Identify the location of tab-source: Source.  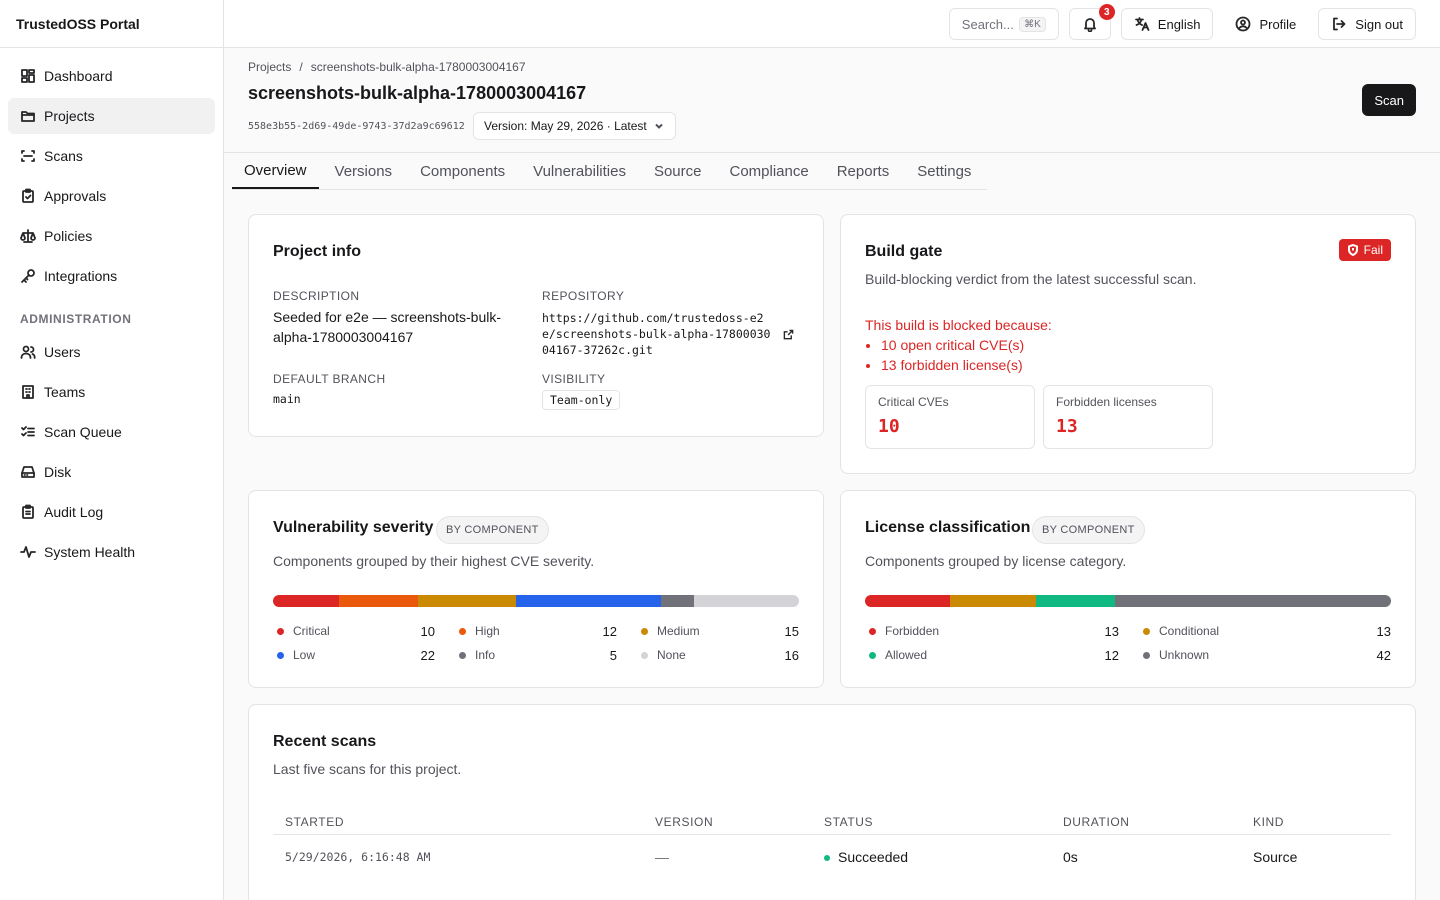
(677, 171).